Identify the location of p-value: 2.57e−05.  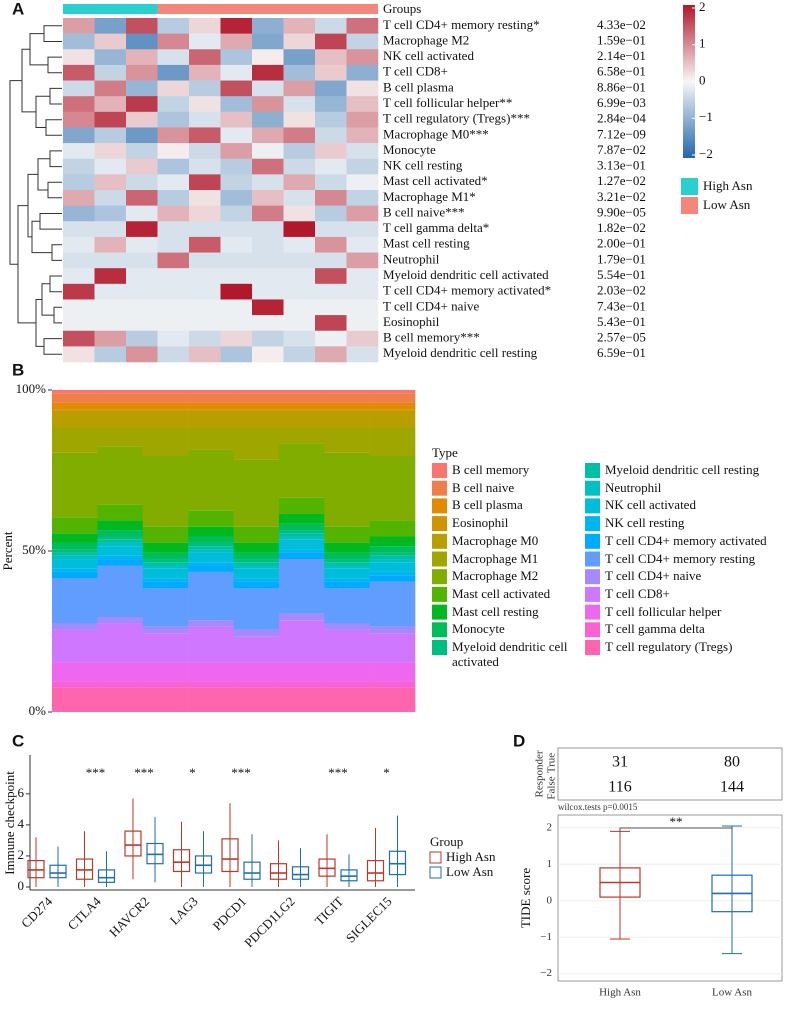
(621, 337).